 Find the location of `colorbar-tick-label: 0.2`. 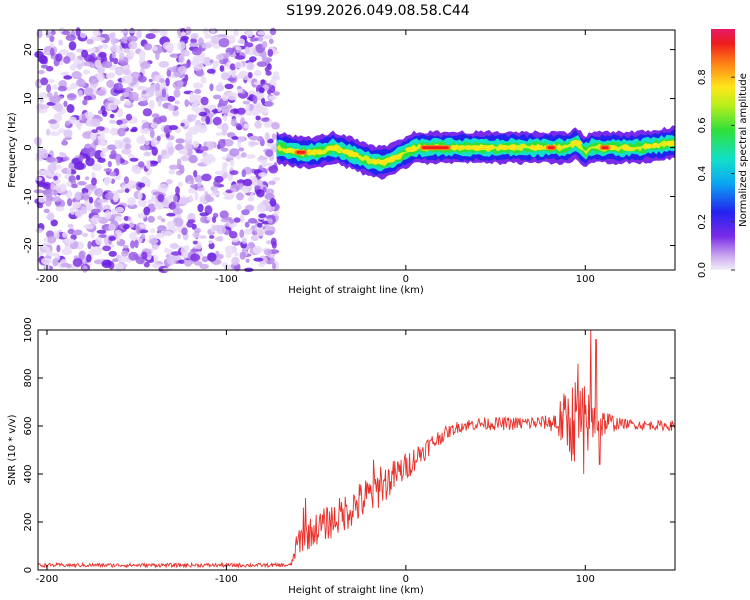

colorbar-tick-label: 0.2 is located at coordinates (702, 222).